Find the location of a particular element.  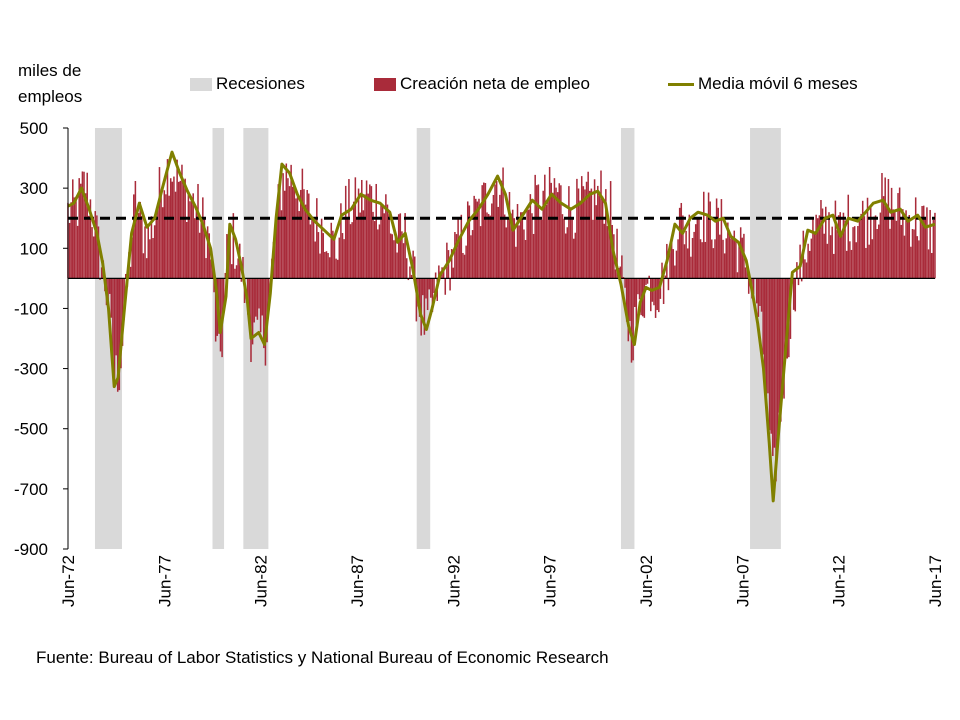

legend-bars-swatch is located at coordinates (385, 84).